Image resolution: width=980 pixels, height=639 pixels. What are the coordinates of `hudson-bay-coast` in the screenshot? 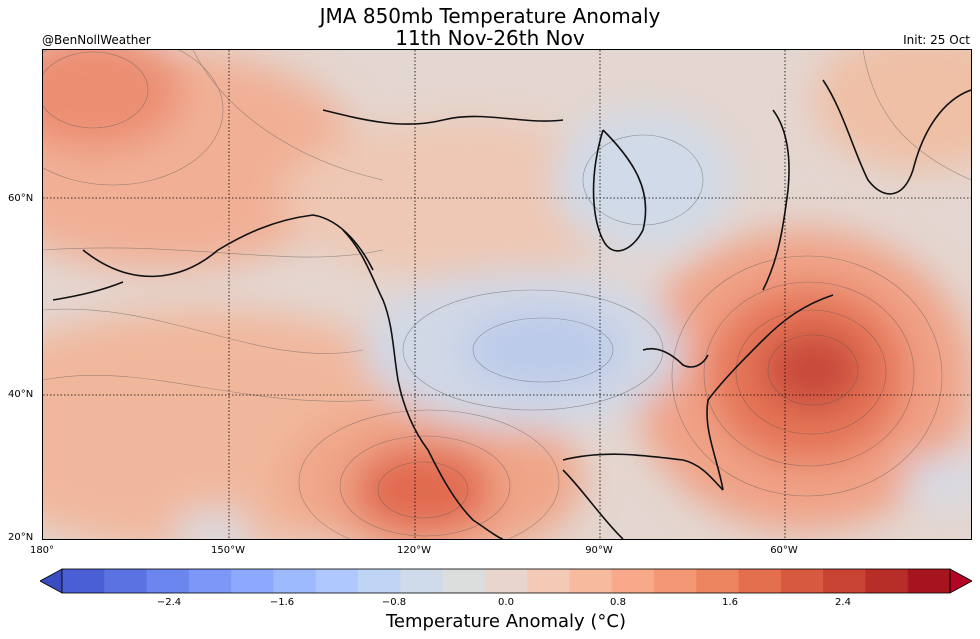 It's located at (619, 190).